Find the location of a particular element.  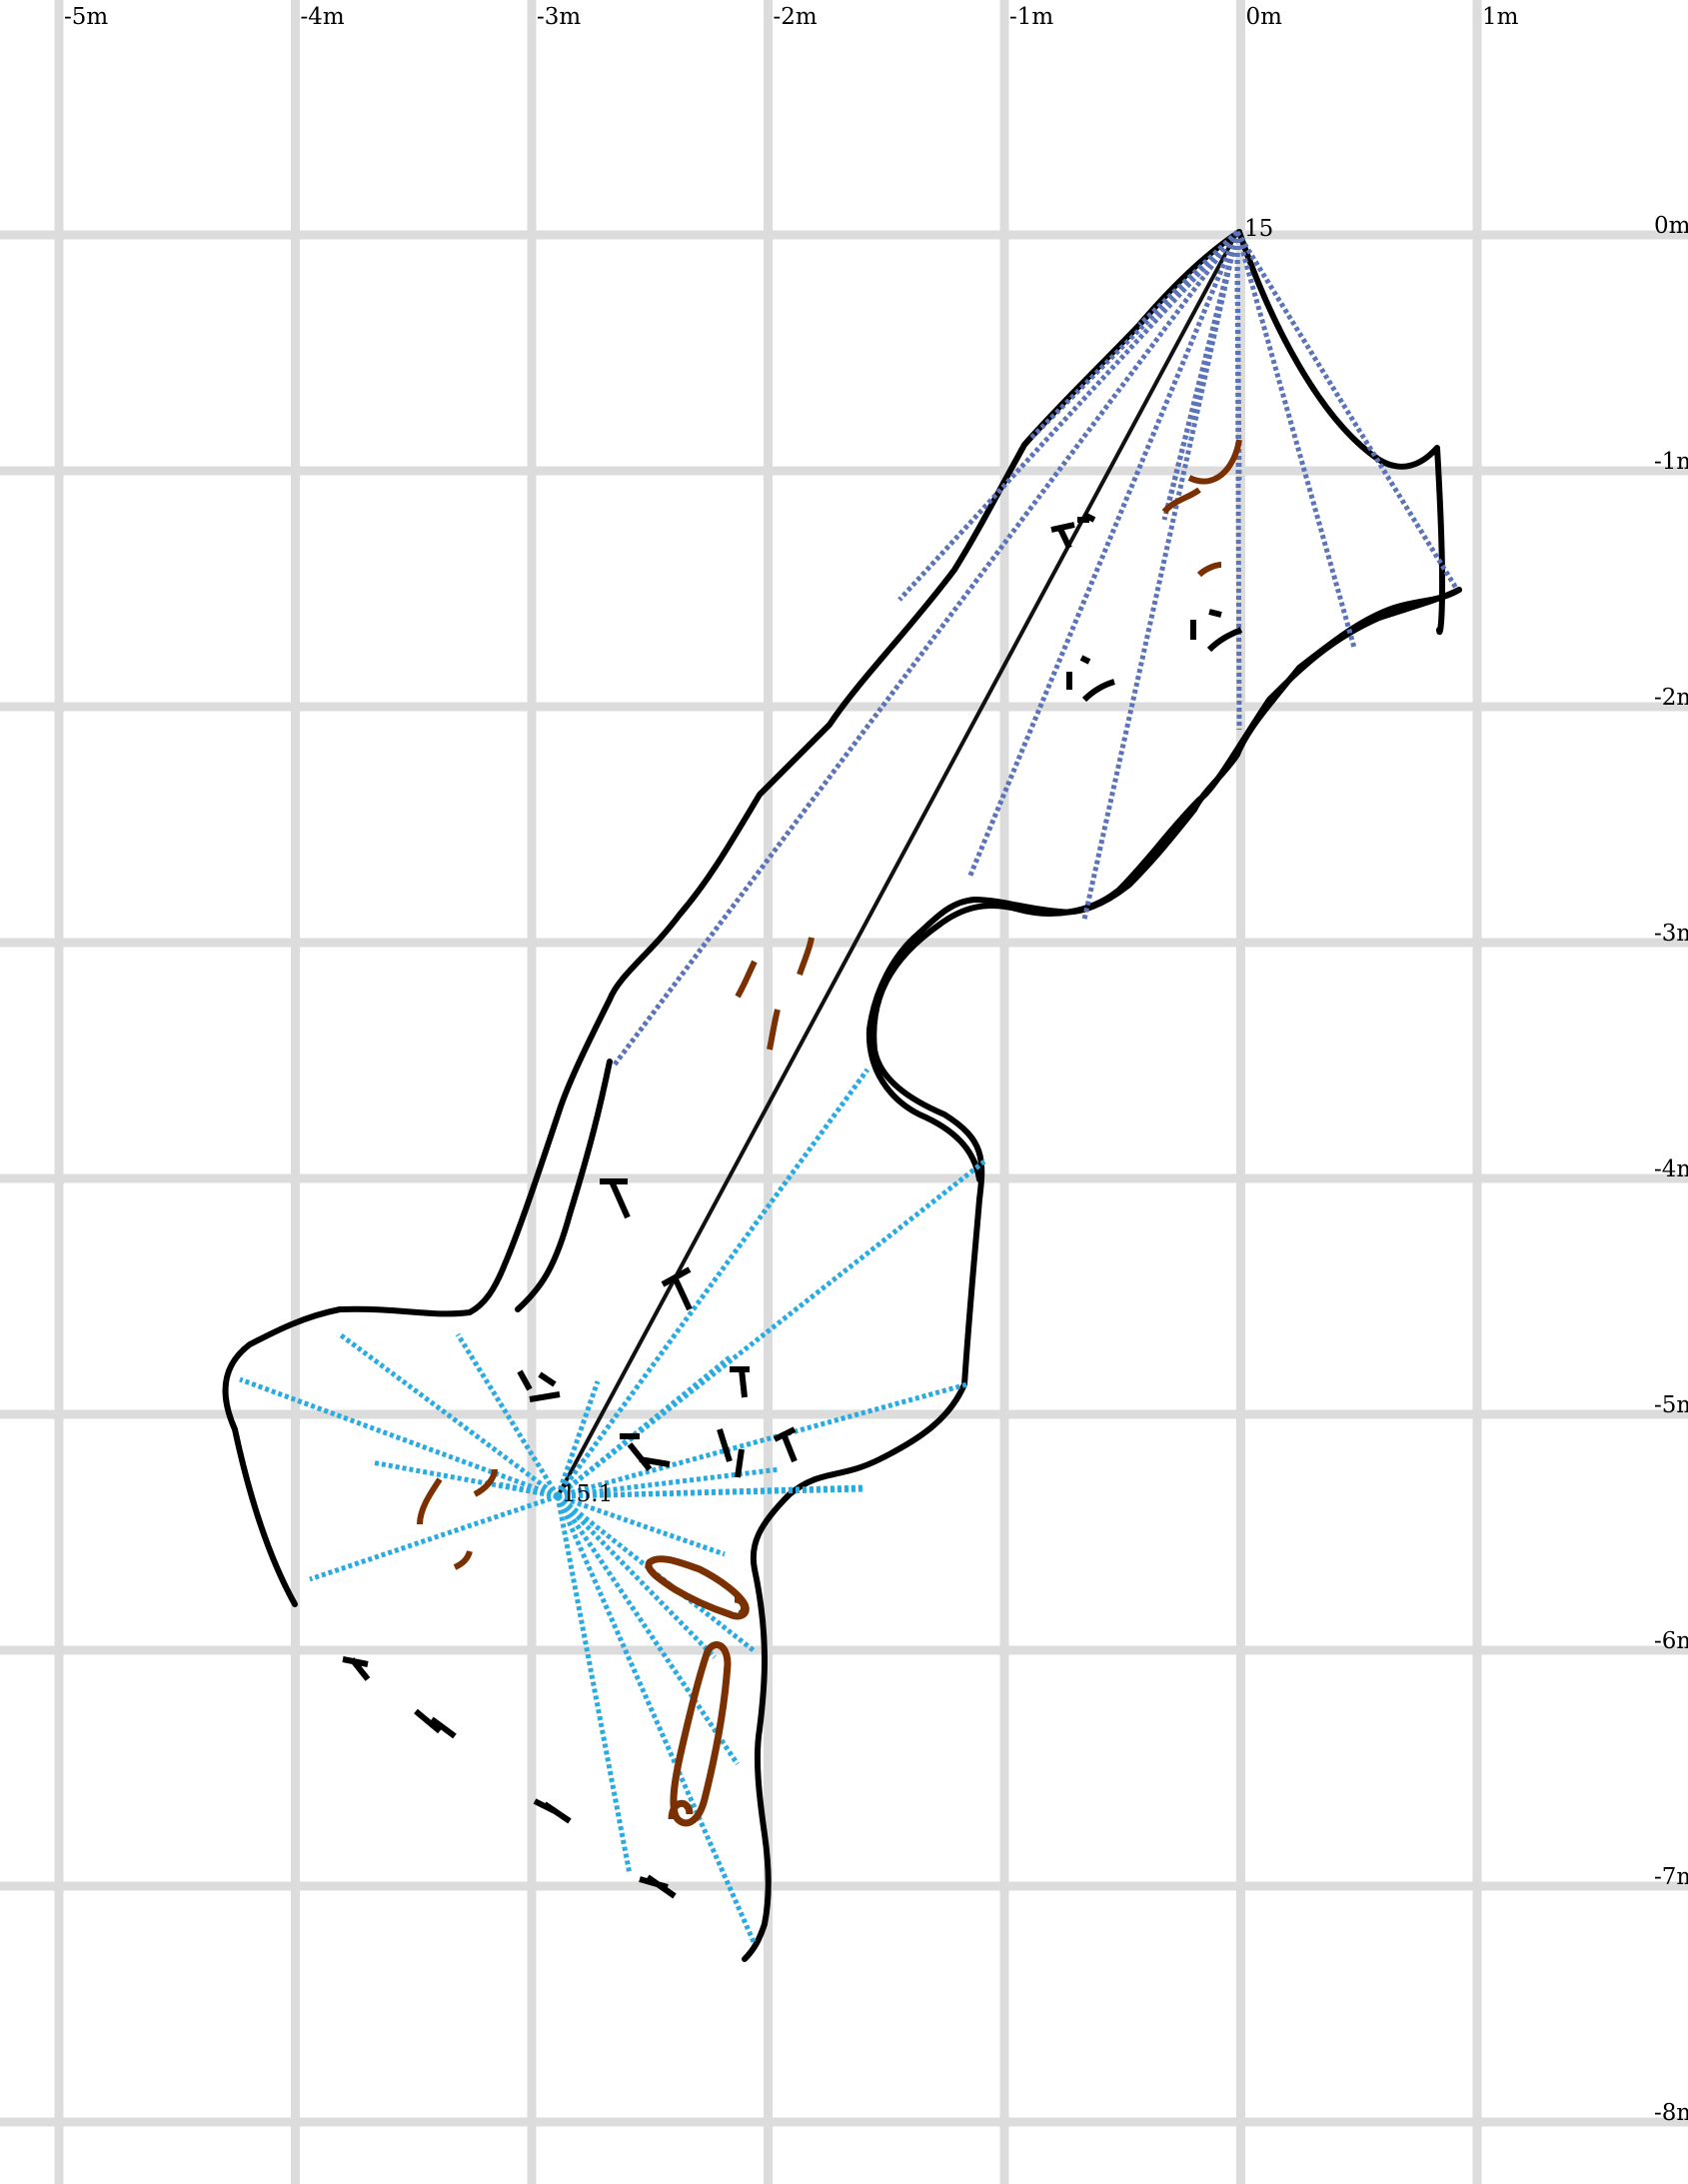

x-axis-label: -4m is located at coordinates (323, 17).